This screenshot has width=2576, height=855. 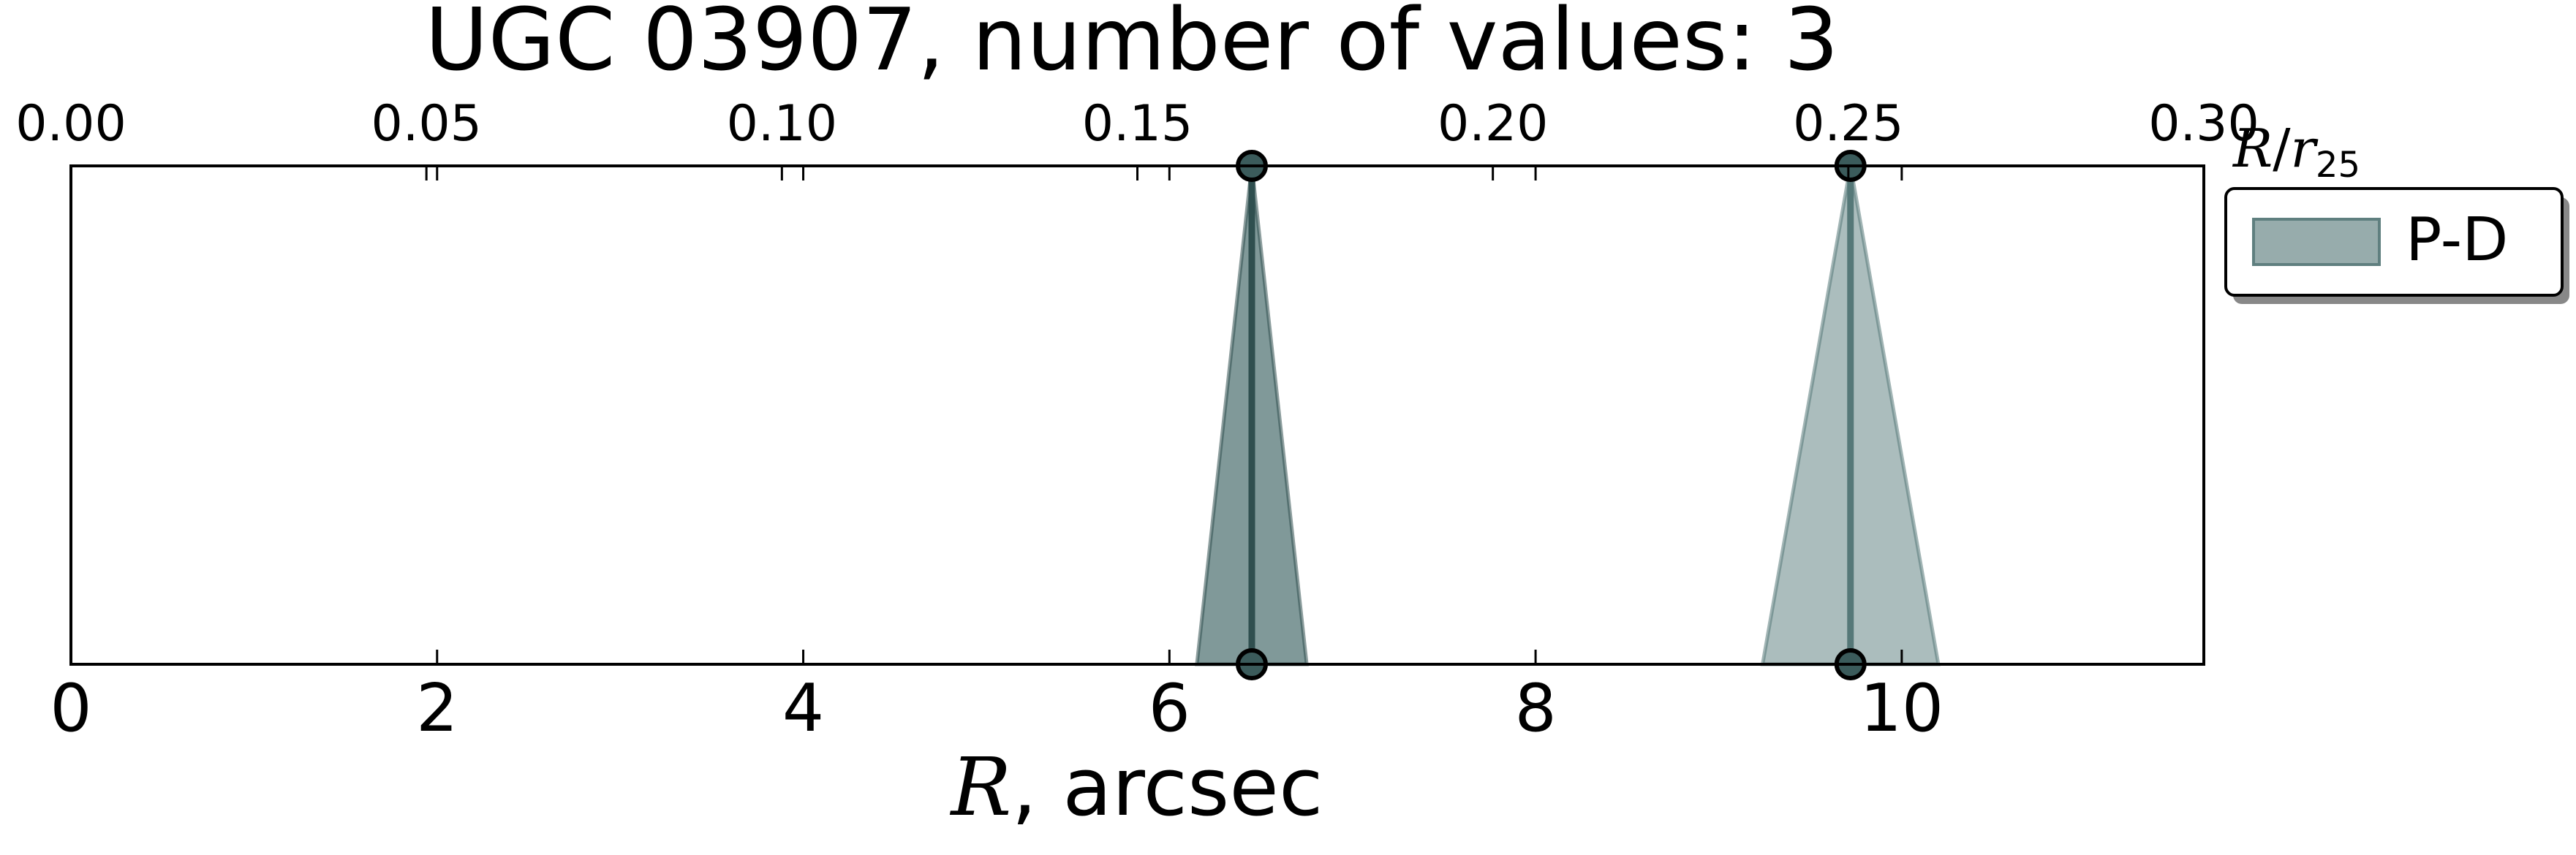 I want to click on legend: P-D, so click(x=2396, y=245).